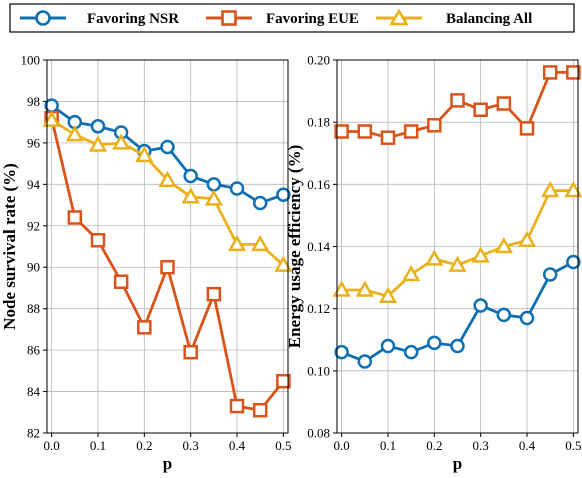  I want to click on legend: Favoring NSR Favoring EUE Balancing All, so click(292, 18).